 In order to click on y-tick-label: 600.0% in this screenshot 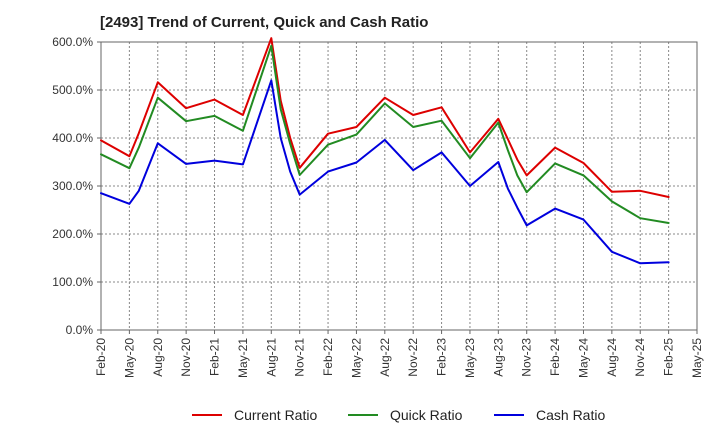, I will do `click(72, 42)`.